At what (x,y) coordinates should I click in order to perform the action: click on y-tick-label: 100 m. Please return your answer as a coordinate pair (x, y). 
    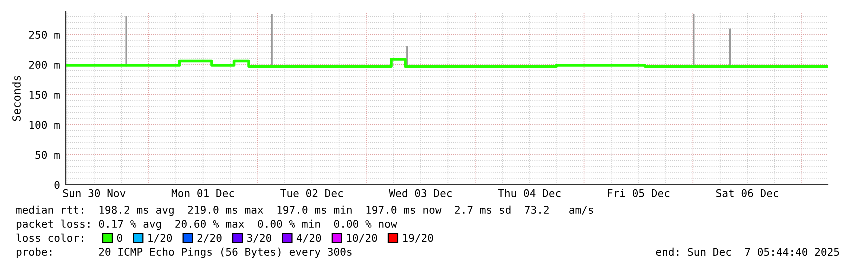
    Looking at the image, I should click on (45, 125).